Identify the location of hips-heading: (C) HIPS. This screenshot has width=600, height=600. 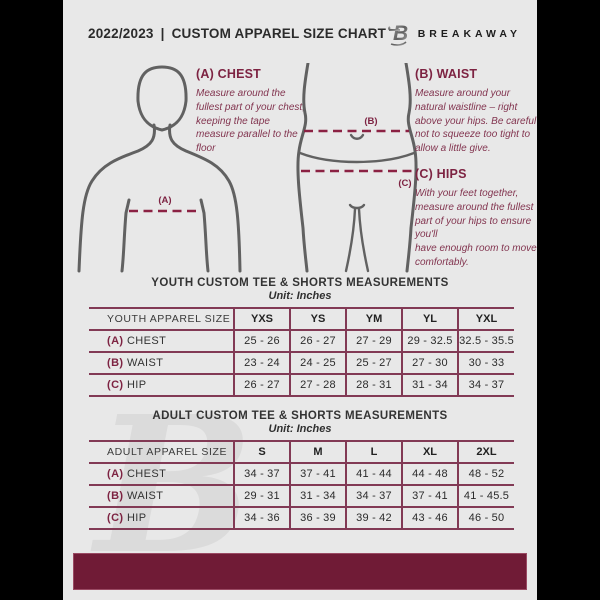
(441, 174).